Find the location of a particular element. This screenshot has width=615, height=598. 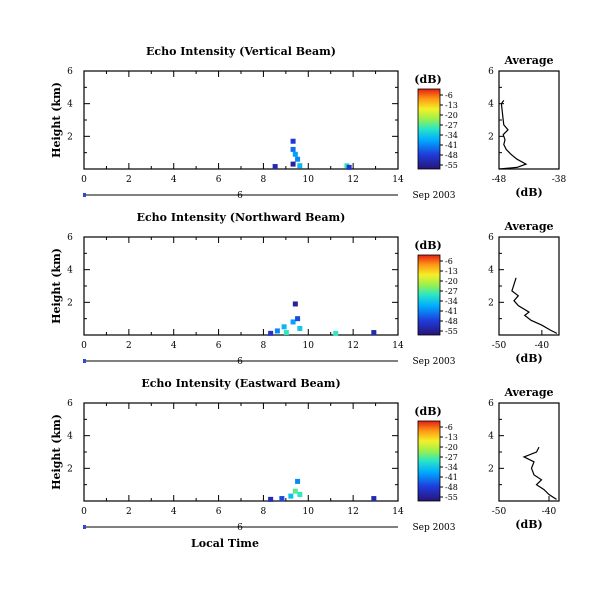

colorbar-tick-label: -48 is located at coordinates (451, 321).